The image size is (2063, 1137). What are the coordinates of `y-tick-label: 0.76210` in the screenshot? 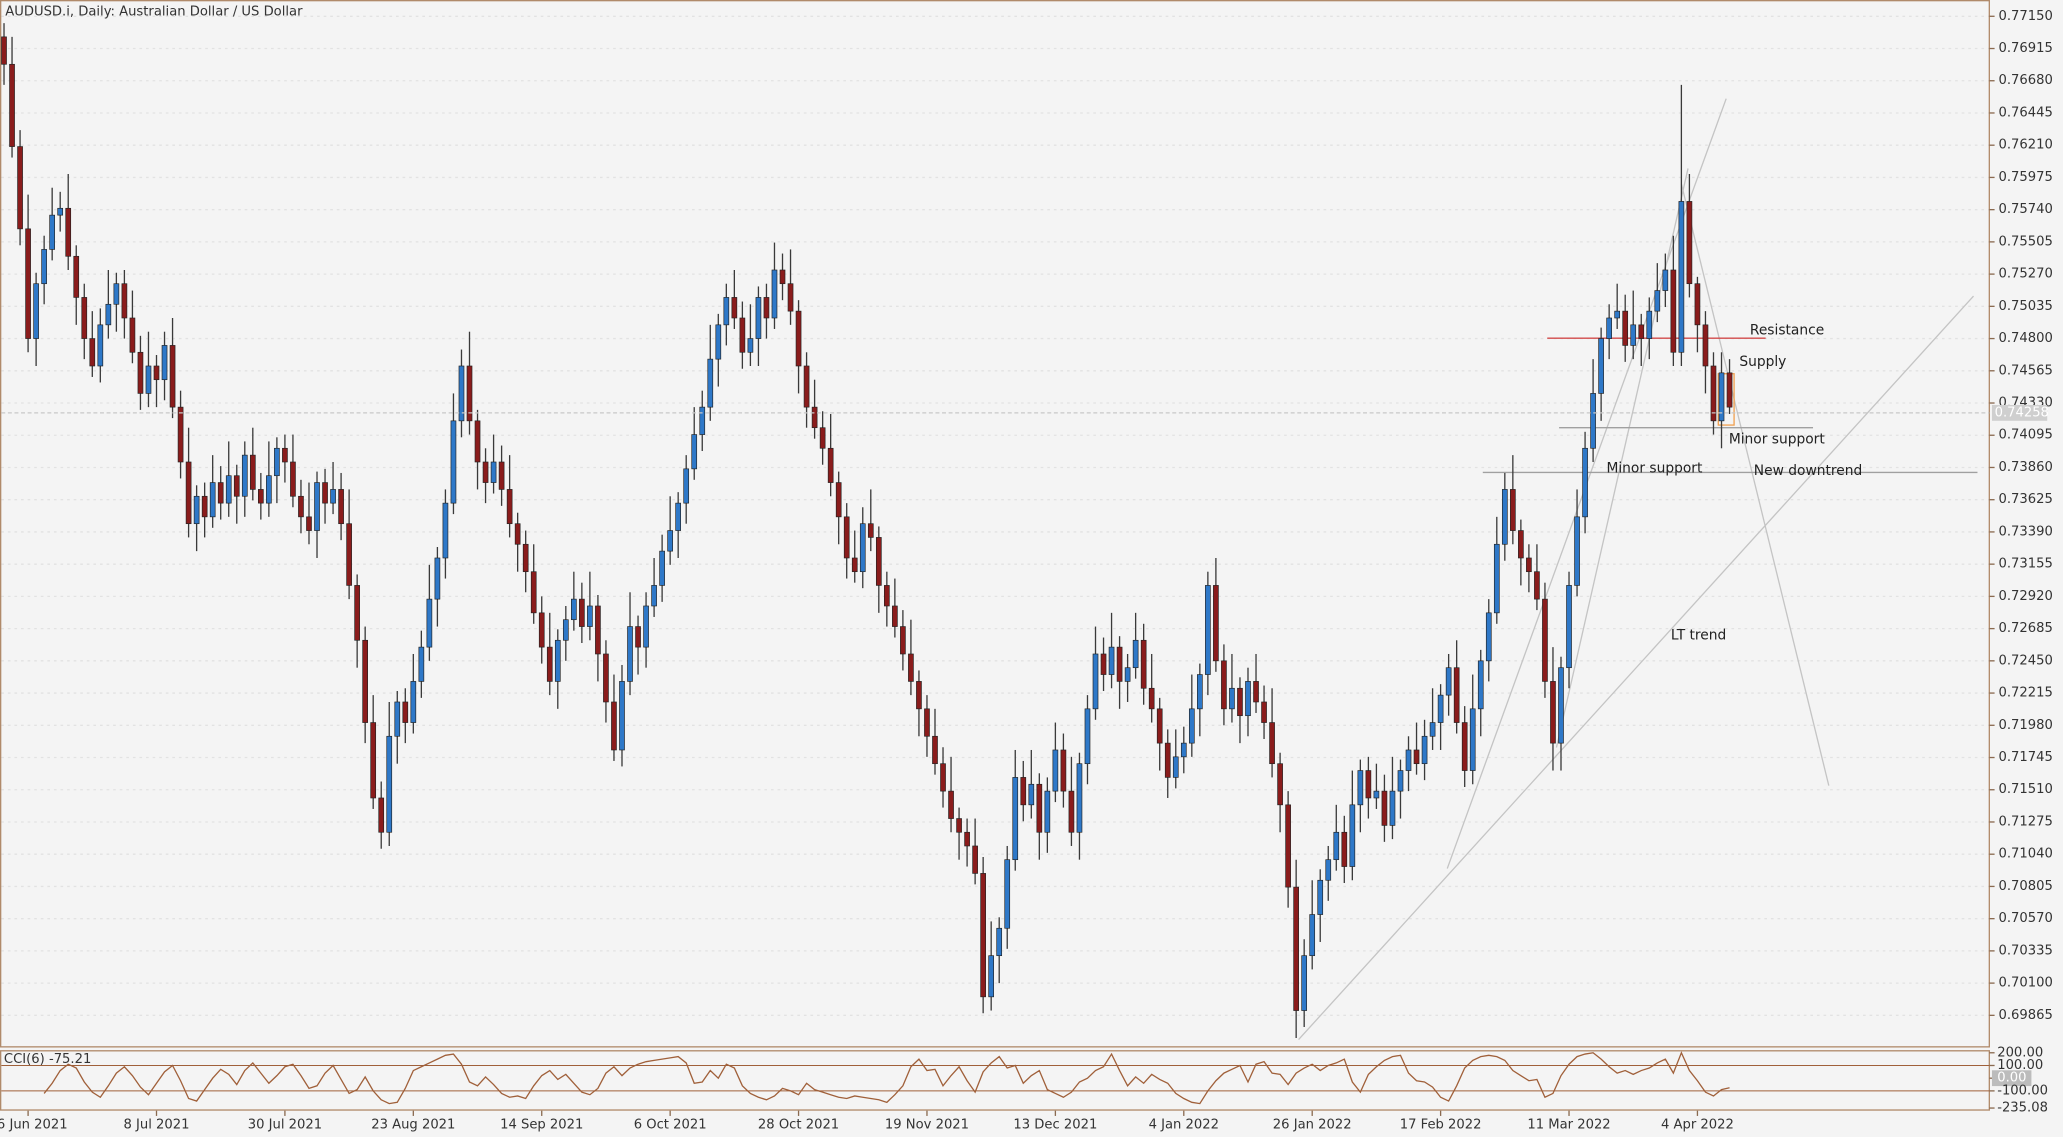 It's located at (2026, 145).